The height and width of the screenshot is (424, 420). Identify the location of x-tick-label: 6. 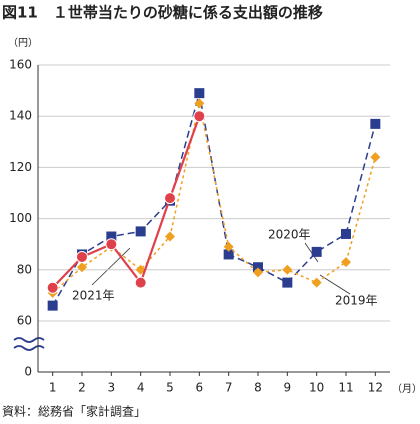
(200, 388).